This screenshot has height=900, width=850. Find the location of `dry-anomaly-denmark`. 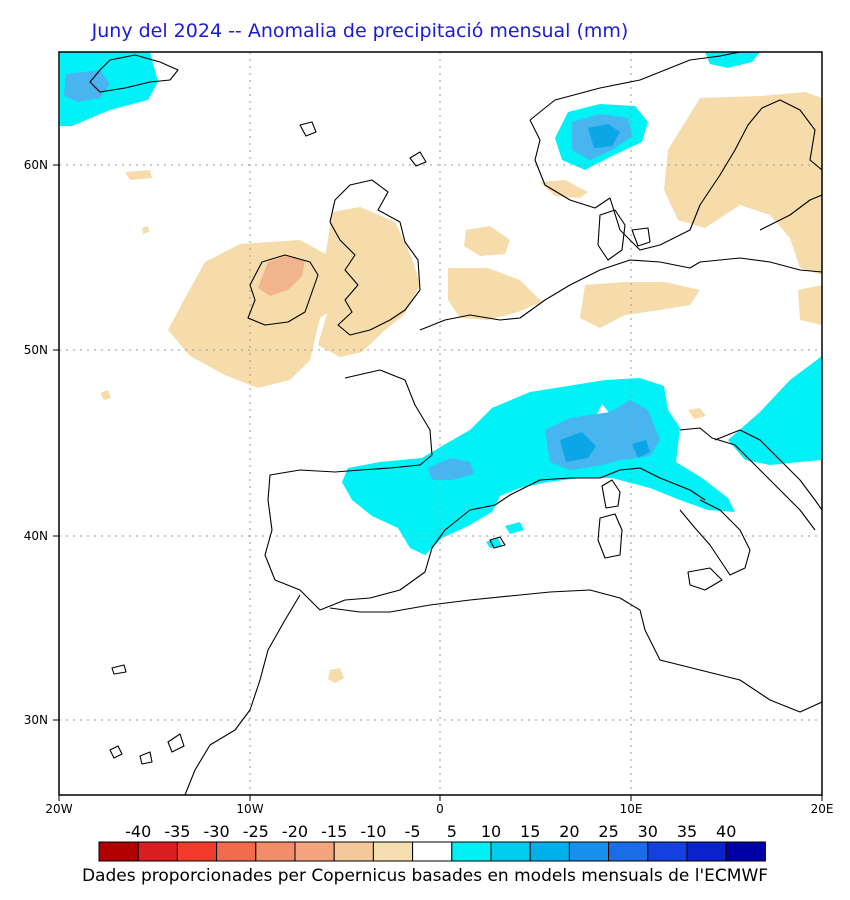

dry-anomaly-denmark is located at coordinates (487, 241).